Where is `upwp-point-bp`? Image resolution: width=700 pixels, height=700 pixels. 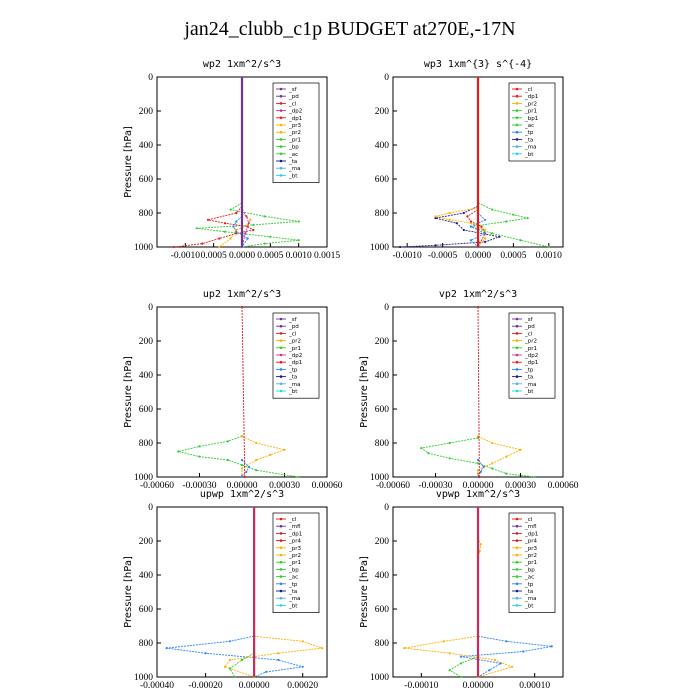 upwp-point-bp is located at coordinates (229, 668).